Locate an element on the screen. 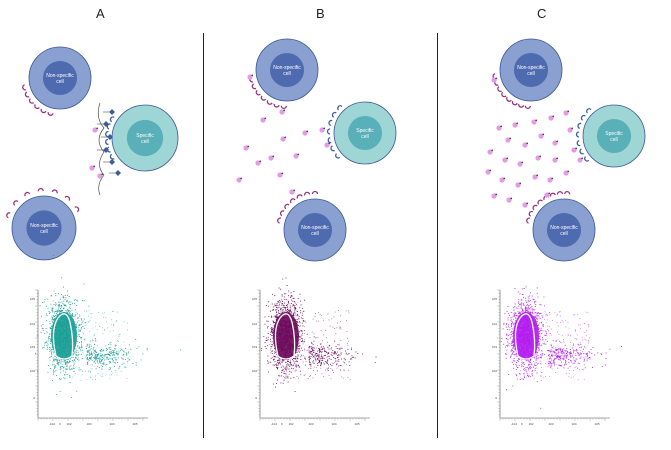 The height and width of the screenshot is (450, 671). receptors-a-bottom is located at coordinates (43, 203).